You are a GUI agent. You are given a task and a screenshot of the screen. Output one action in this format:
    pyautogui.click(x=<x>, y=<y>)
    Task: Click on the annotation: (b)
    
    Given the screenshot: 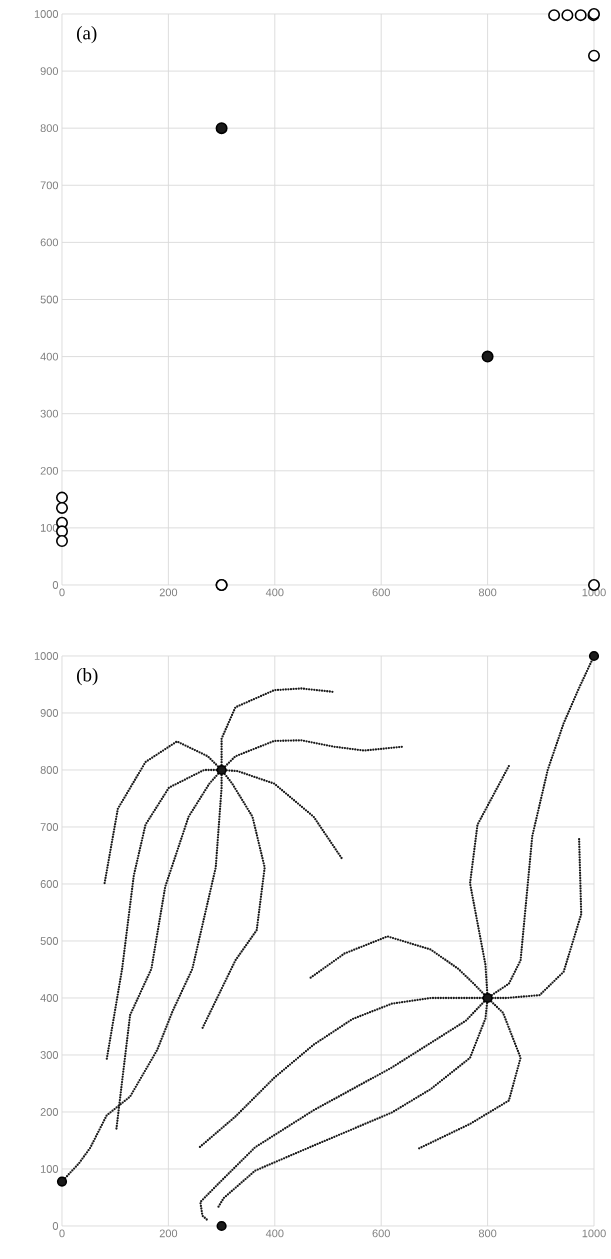 What is the action you would take?
    pyautogui.click(x=87, y=677)
    